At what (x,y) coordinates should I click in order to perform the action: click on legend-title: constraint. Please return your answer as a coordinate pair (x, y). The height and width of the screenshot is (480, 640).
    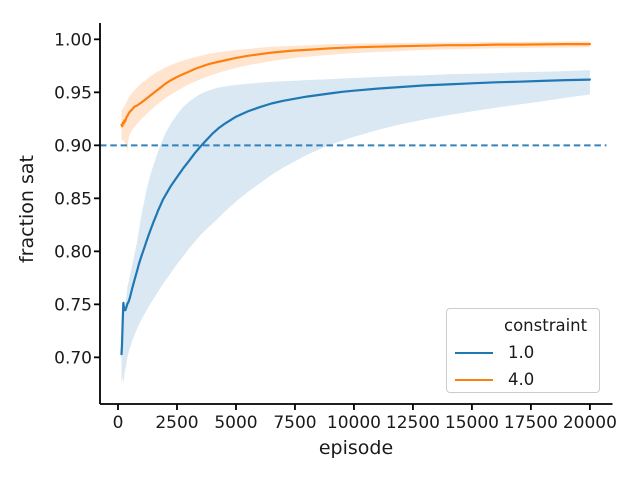
    Looking at the image, I should click on (546, 325).